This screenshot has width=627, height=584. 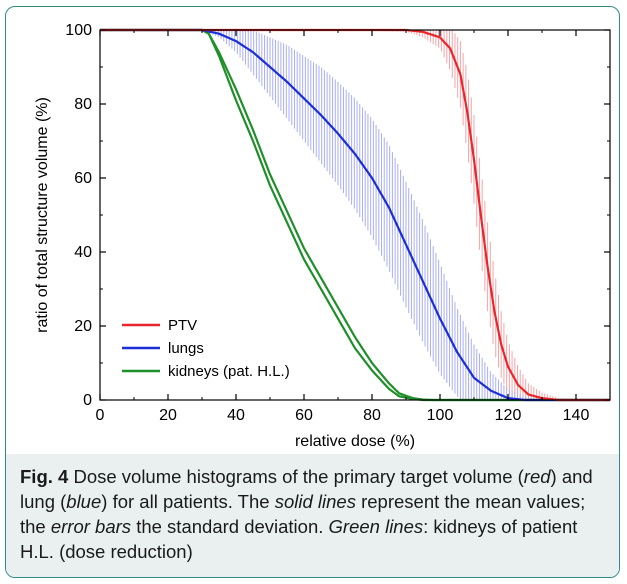 I want to click on x-tick-label: 60, so click(x=304, y=415).